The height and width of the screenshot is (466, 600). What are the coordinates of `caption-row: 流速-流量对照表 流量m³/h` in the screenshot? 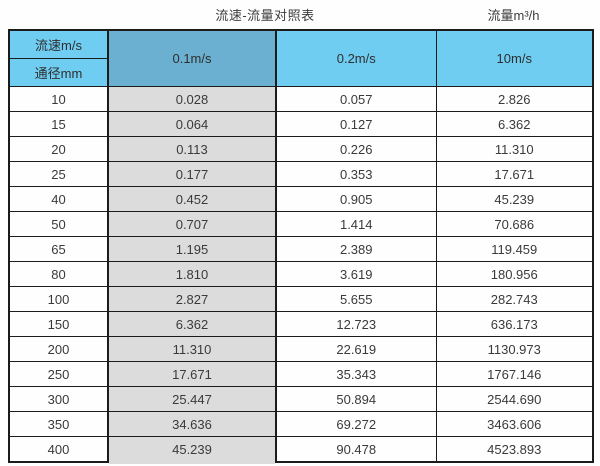 It's located at (300, 14).